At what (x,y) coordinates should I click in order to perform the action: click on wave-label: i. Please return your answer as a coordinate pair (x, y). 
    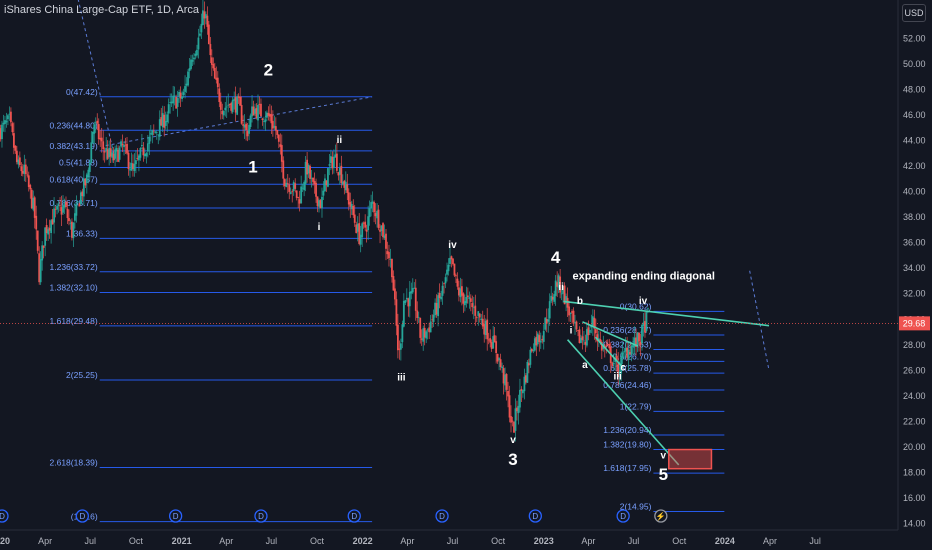
    Looking at the image, I should click on (319, 227).